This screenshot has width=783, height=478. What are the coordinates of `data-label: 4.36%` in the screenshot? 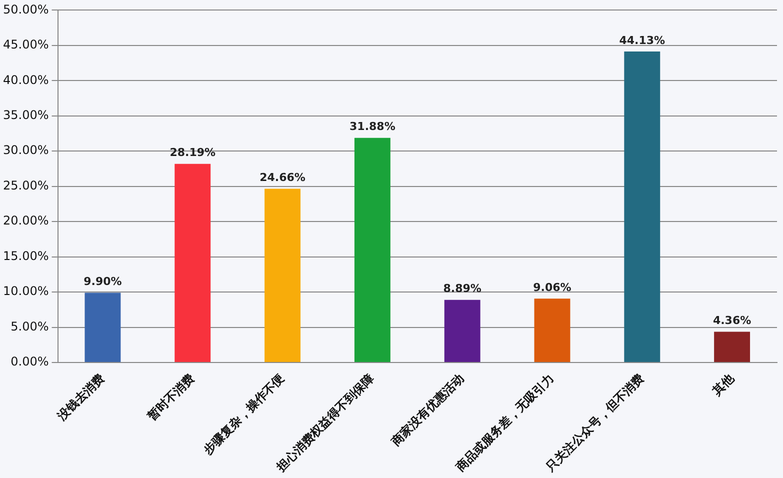 It's located at (732, 321).